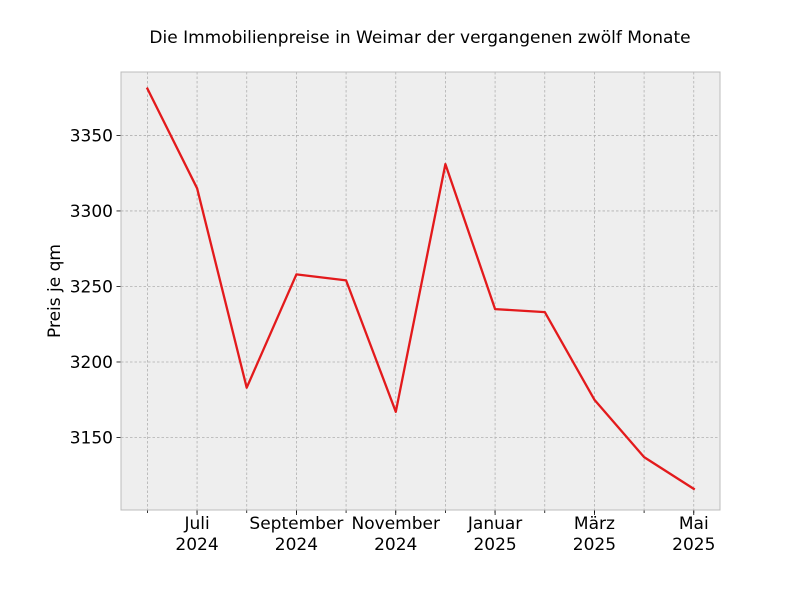 This screenshot has width=800, height=600. Describe the element at coordinates (594, 524) in the screenshot. I see `x-tick-label-month: März` at that location.